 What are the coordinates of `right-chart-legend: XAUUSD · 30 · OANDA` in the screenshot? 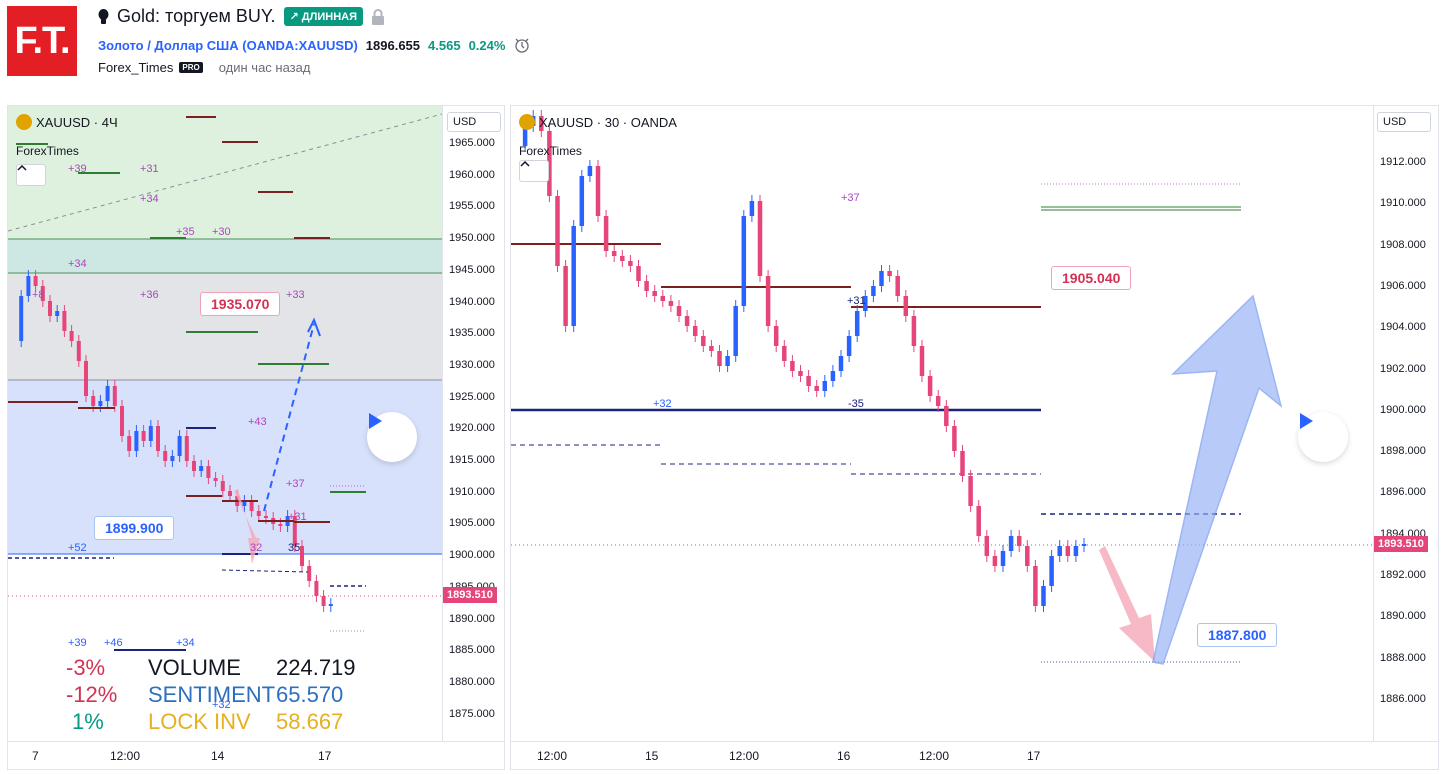 It's located at (598, 122).